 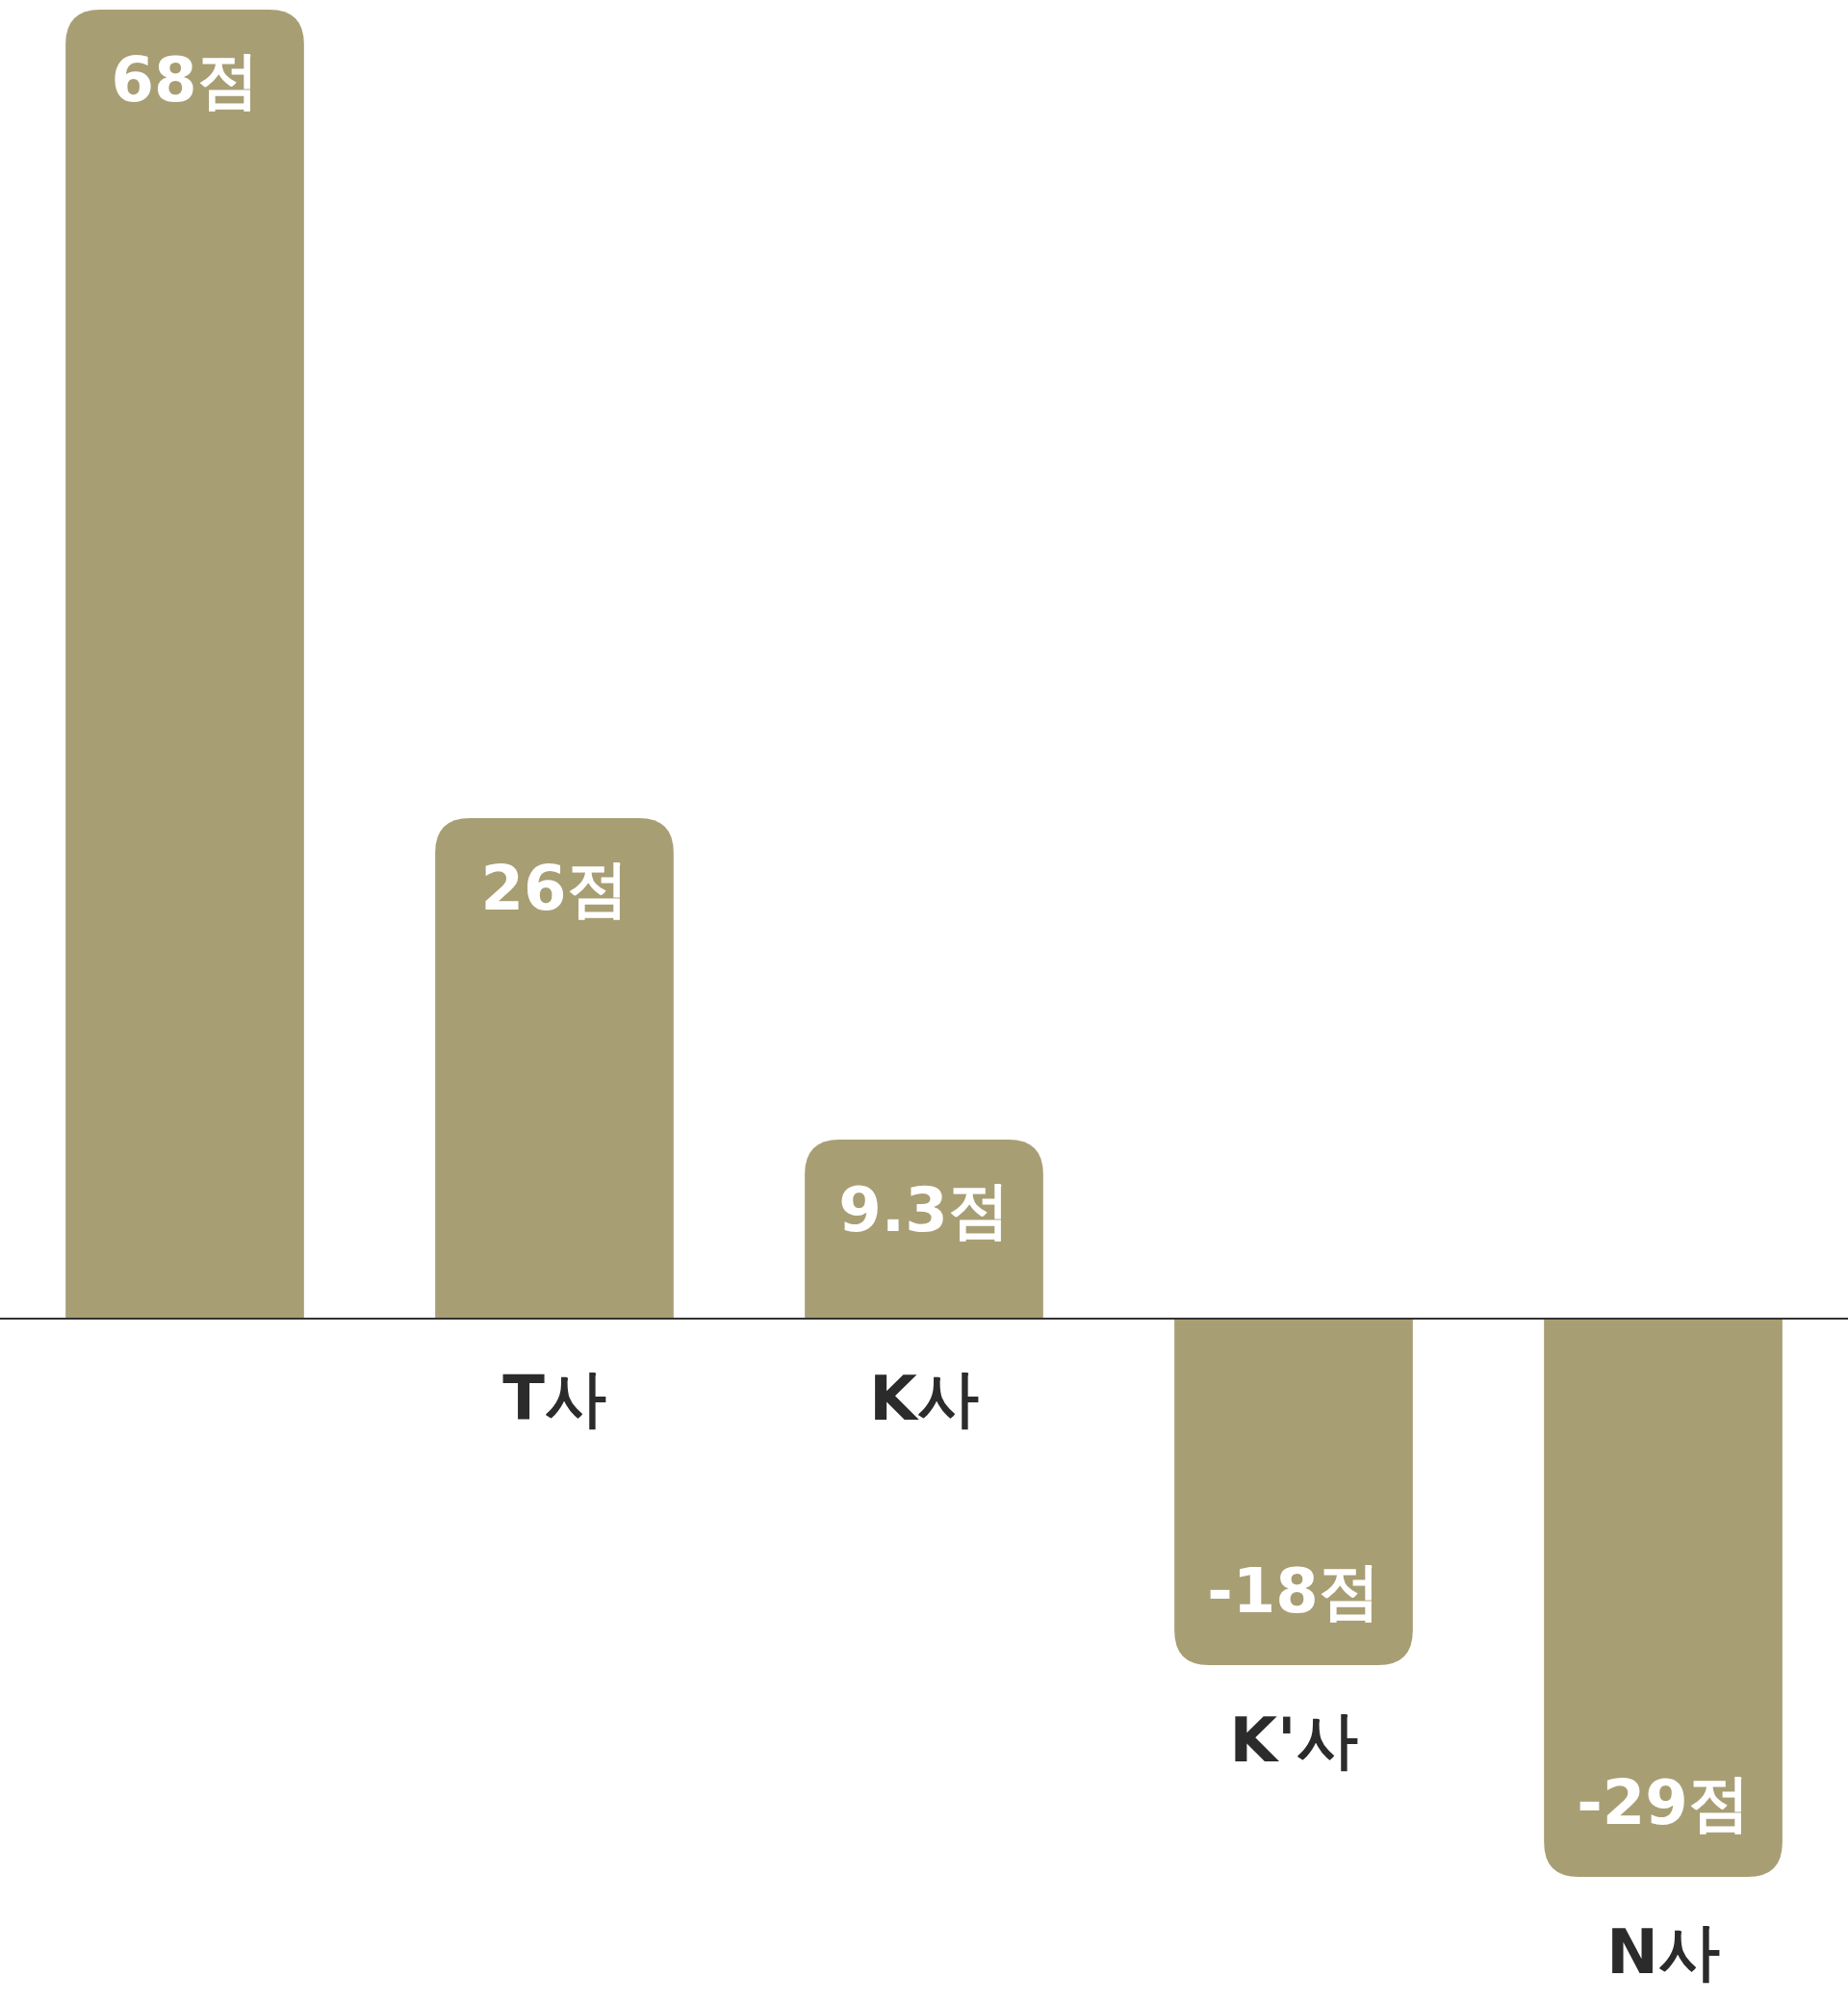 What do you see at coordinates (185, 80) in the screenshot?
I see `data-label: 68점` at bounding box center [185, 80].